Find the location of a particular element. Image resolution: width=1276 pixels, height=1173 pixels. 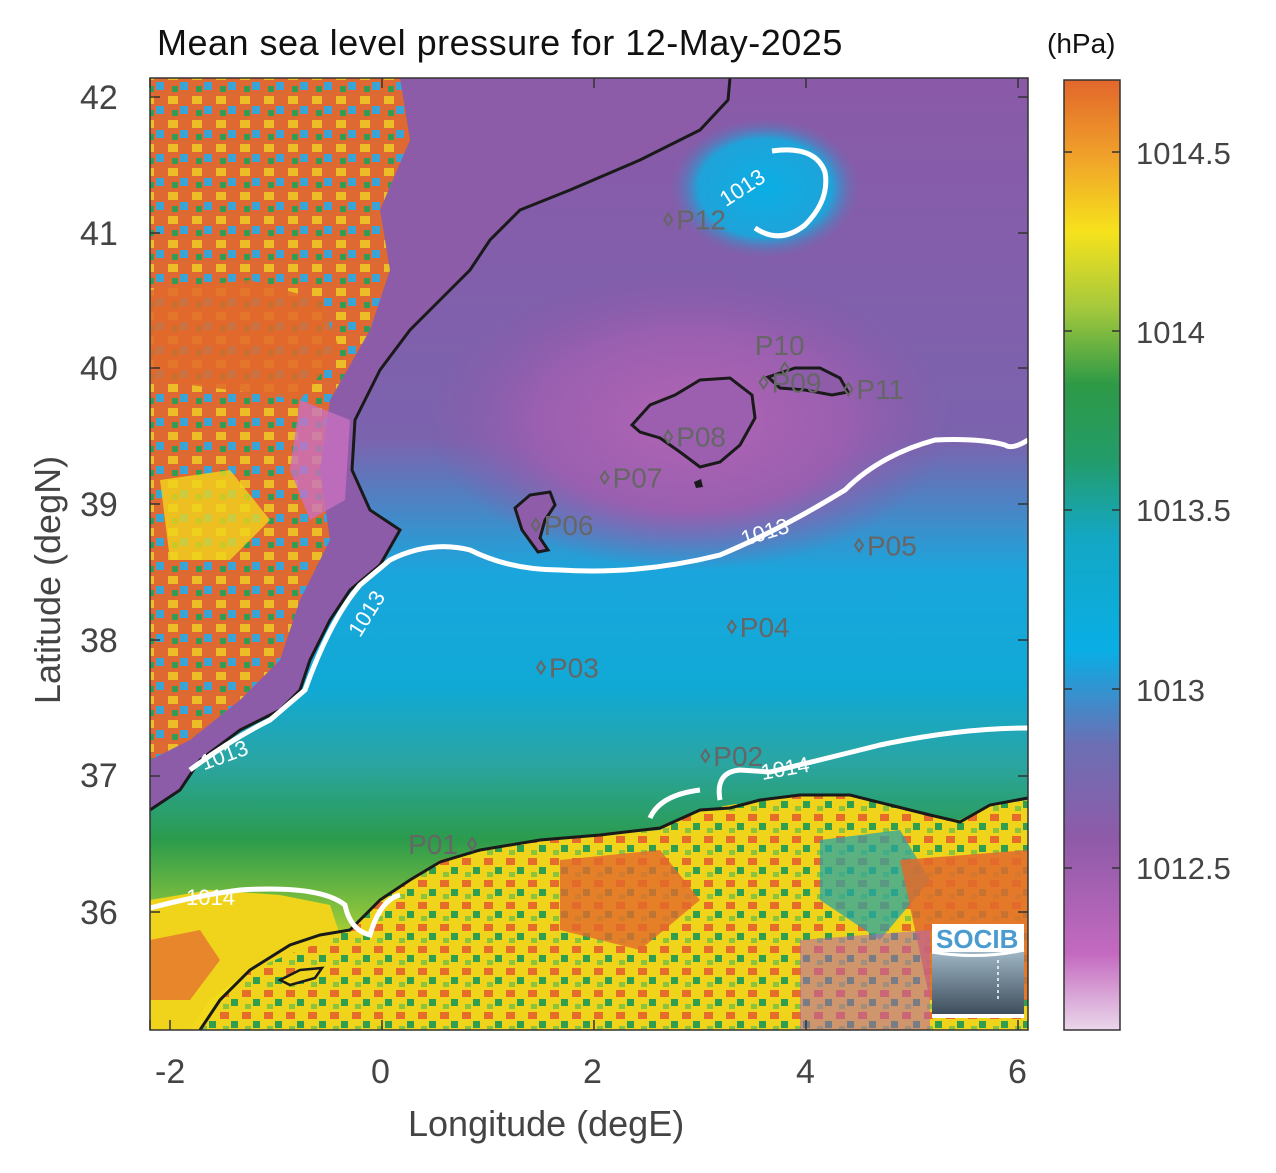

station-label: P02 is located at coordinates (738, 756).